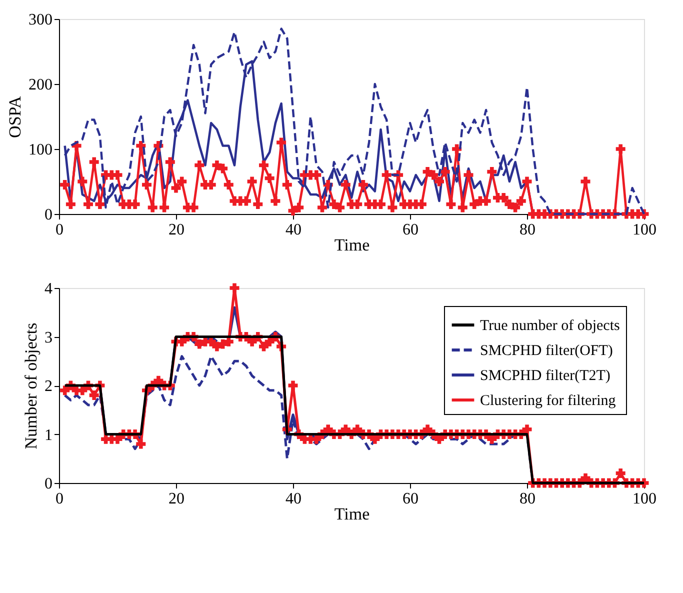  Describe the element at coordinates (40, 150) in the screenshot. I see `y-tick-label: 100` at that location.